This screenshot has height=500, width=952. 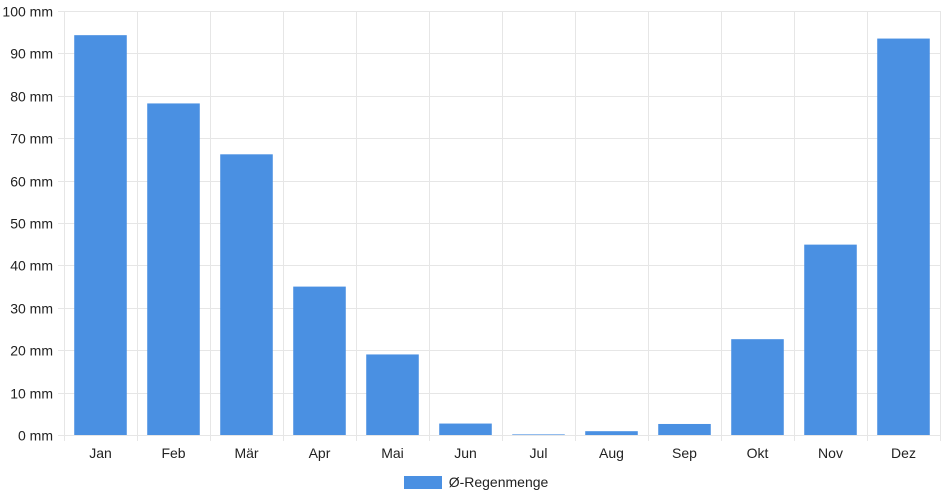 What do you see at coordinates (31, 139) in the screenshot?
I see `y-tick-label: 70 mm` at bounding box center [31, 139].